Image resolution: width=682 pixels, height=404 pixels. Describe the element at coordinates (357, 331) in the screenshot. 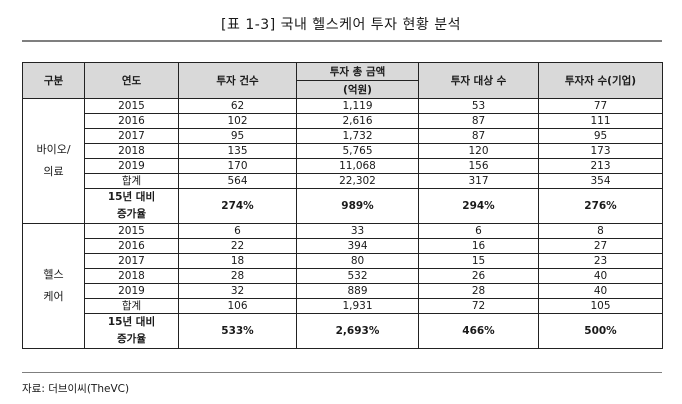

I see `growth-amount: 2,693%` at that location.